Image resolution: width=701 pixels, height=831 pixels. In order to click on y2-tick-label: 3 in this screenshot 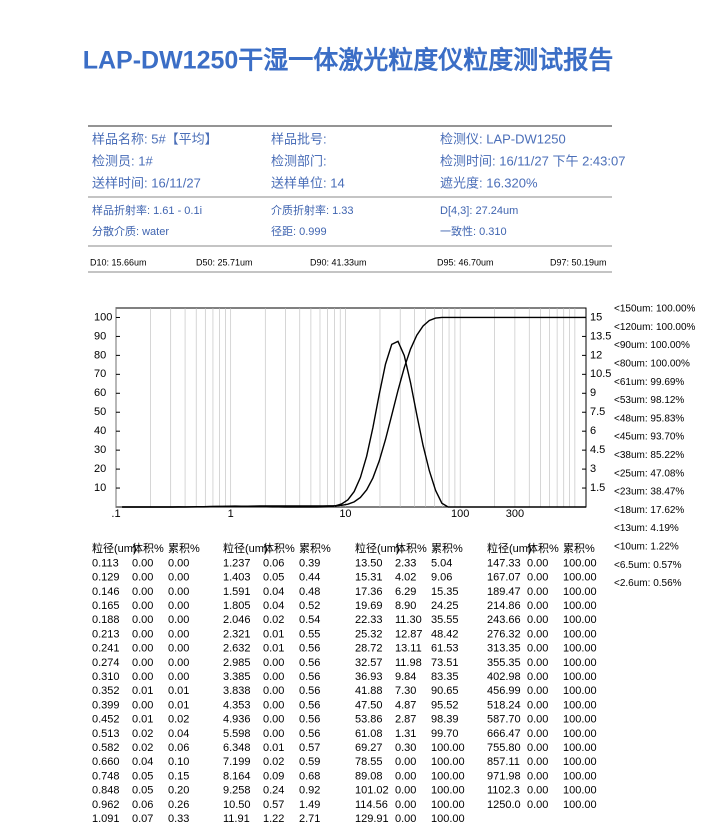, I will do `click(593, 469)`.